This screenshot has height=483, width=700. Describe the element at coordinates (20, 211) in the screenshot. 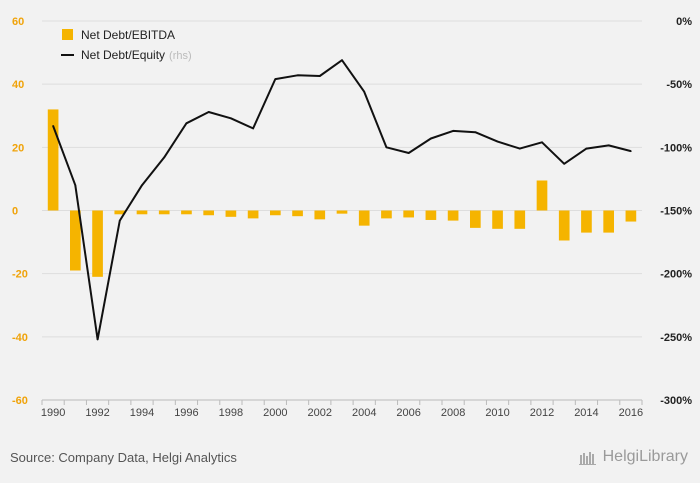

I see `left-axis-ticks: 60 40 20 0 -20 -40 -60` at that location.